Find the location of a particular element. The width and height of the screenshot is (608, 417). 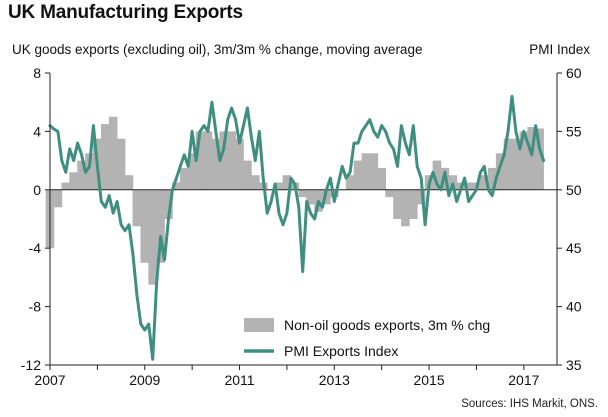

chart-title: UK Manufacturing Exports is located at coordinates (125, 12).